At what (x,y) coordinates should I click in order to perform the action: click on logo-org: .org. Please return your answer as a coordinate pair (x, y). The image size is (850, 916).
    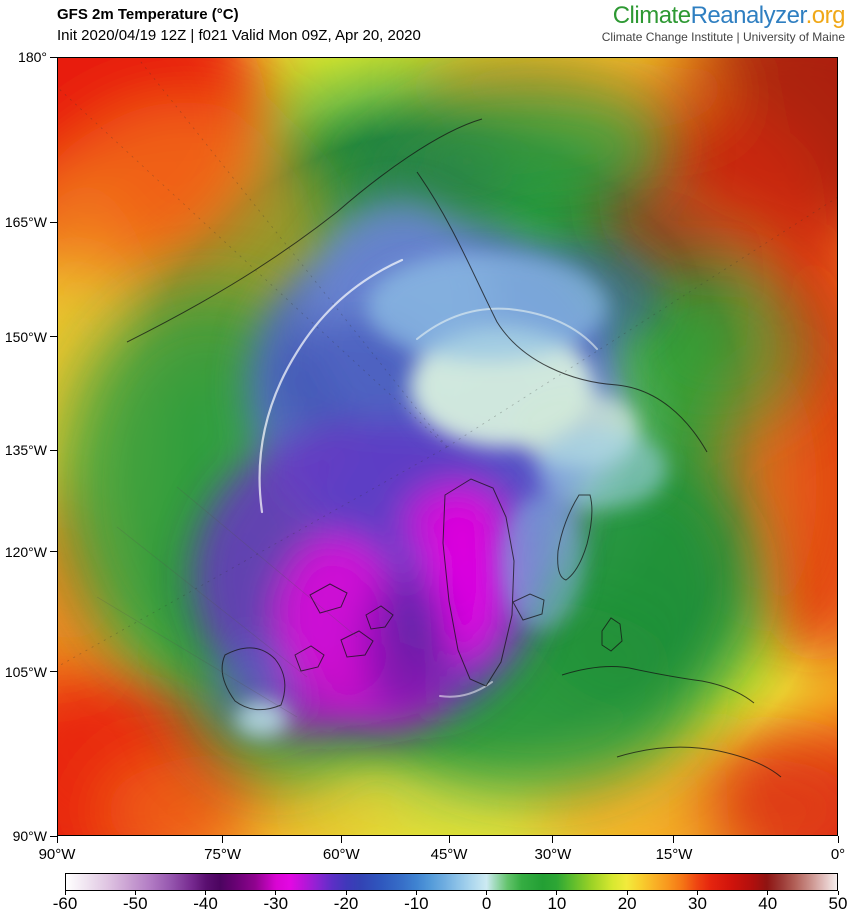
    Looking at the image, I should click on (825, 15).